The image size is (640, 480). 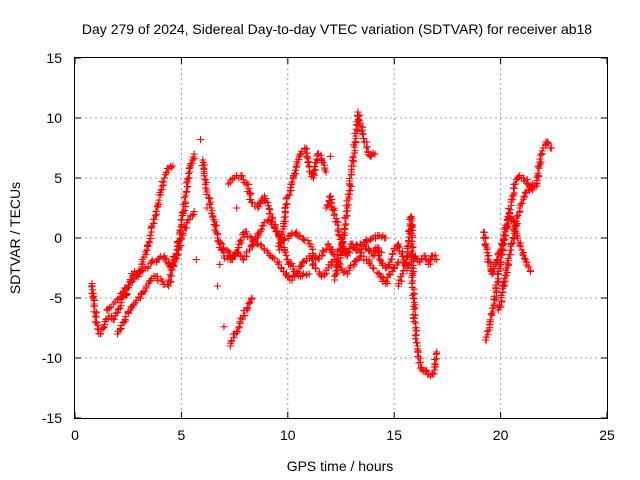 I want to click on series-trace-f, so click(x=309, y=258).